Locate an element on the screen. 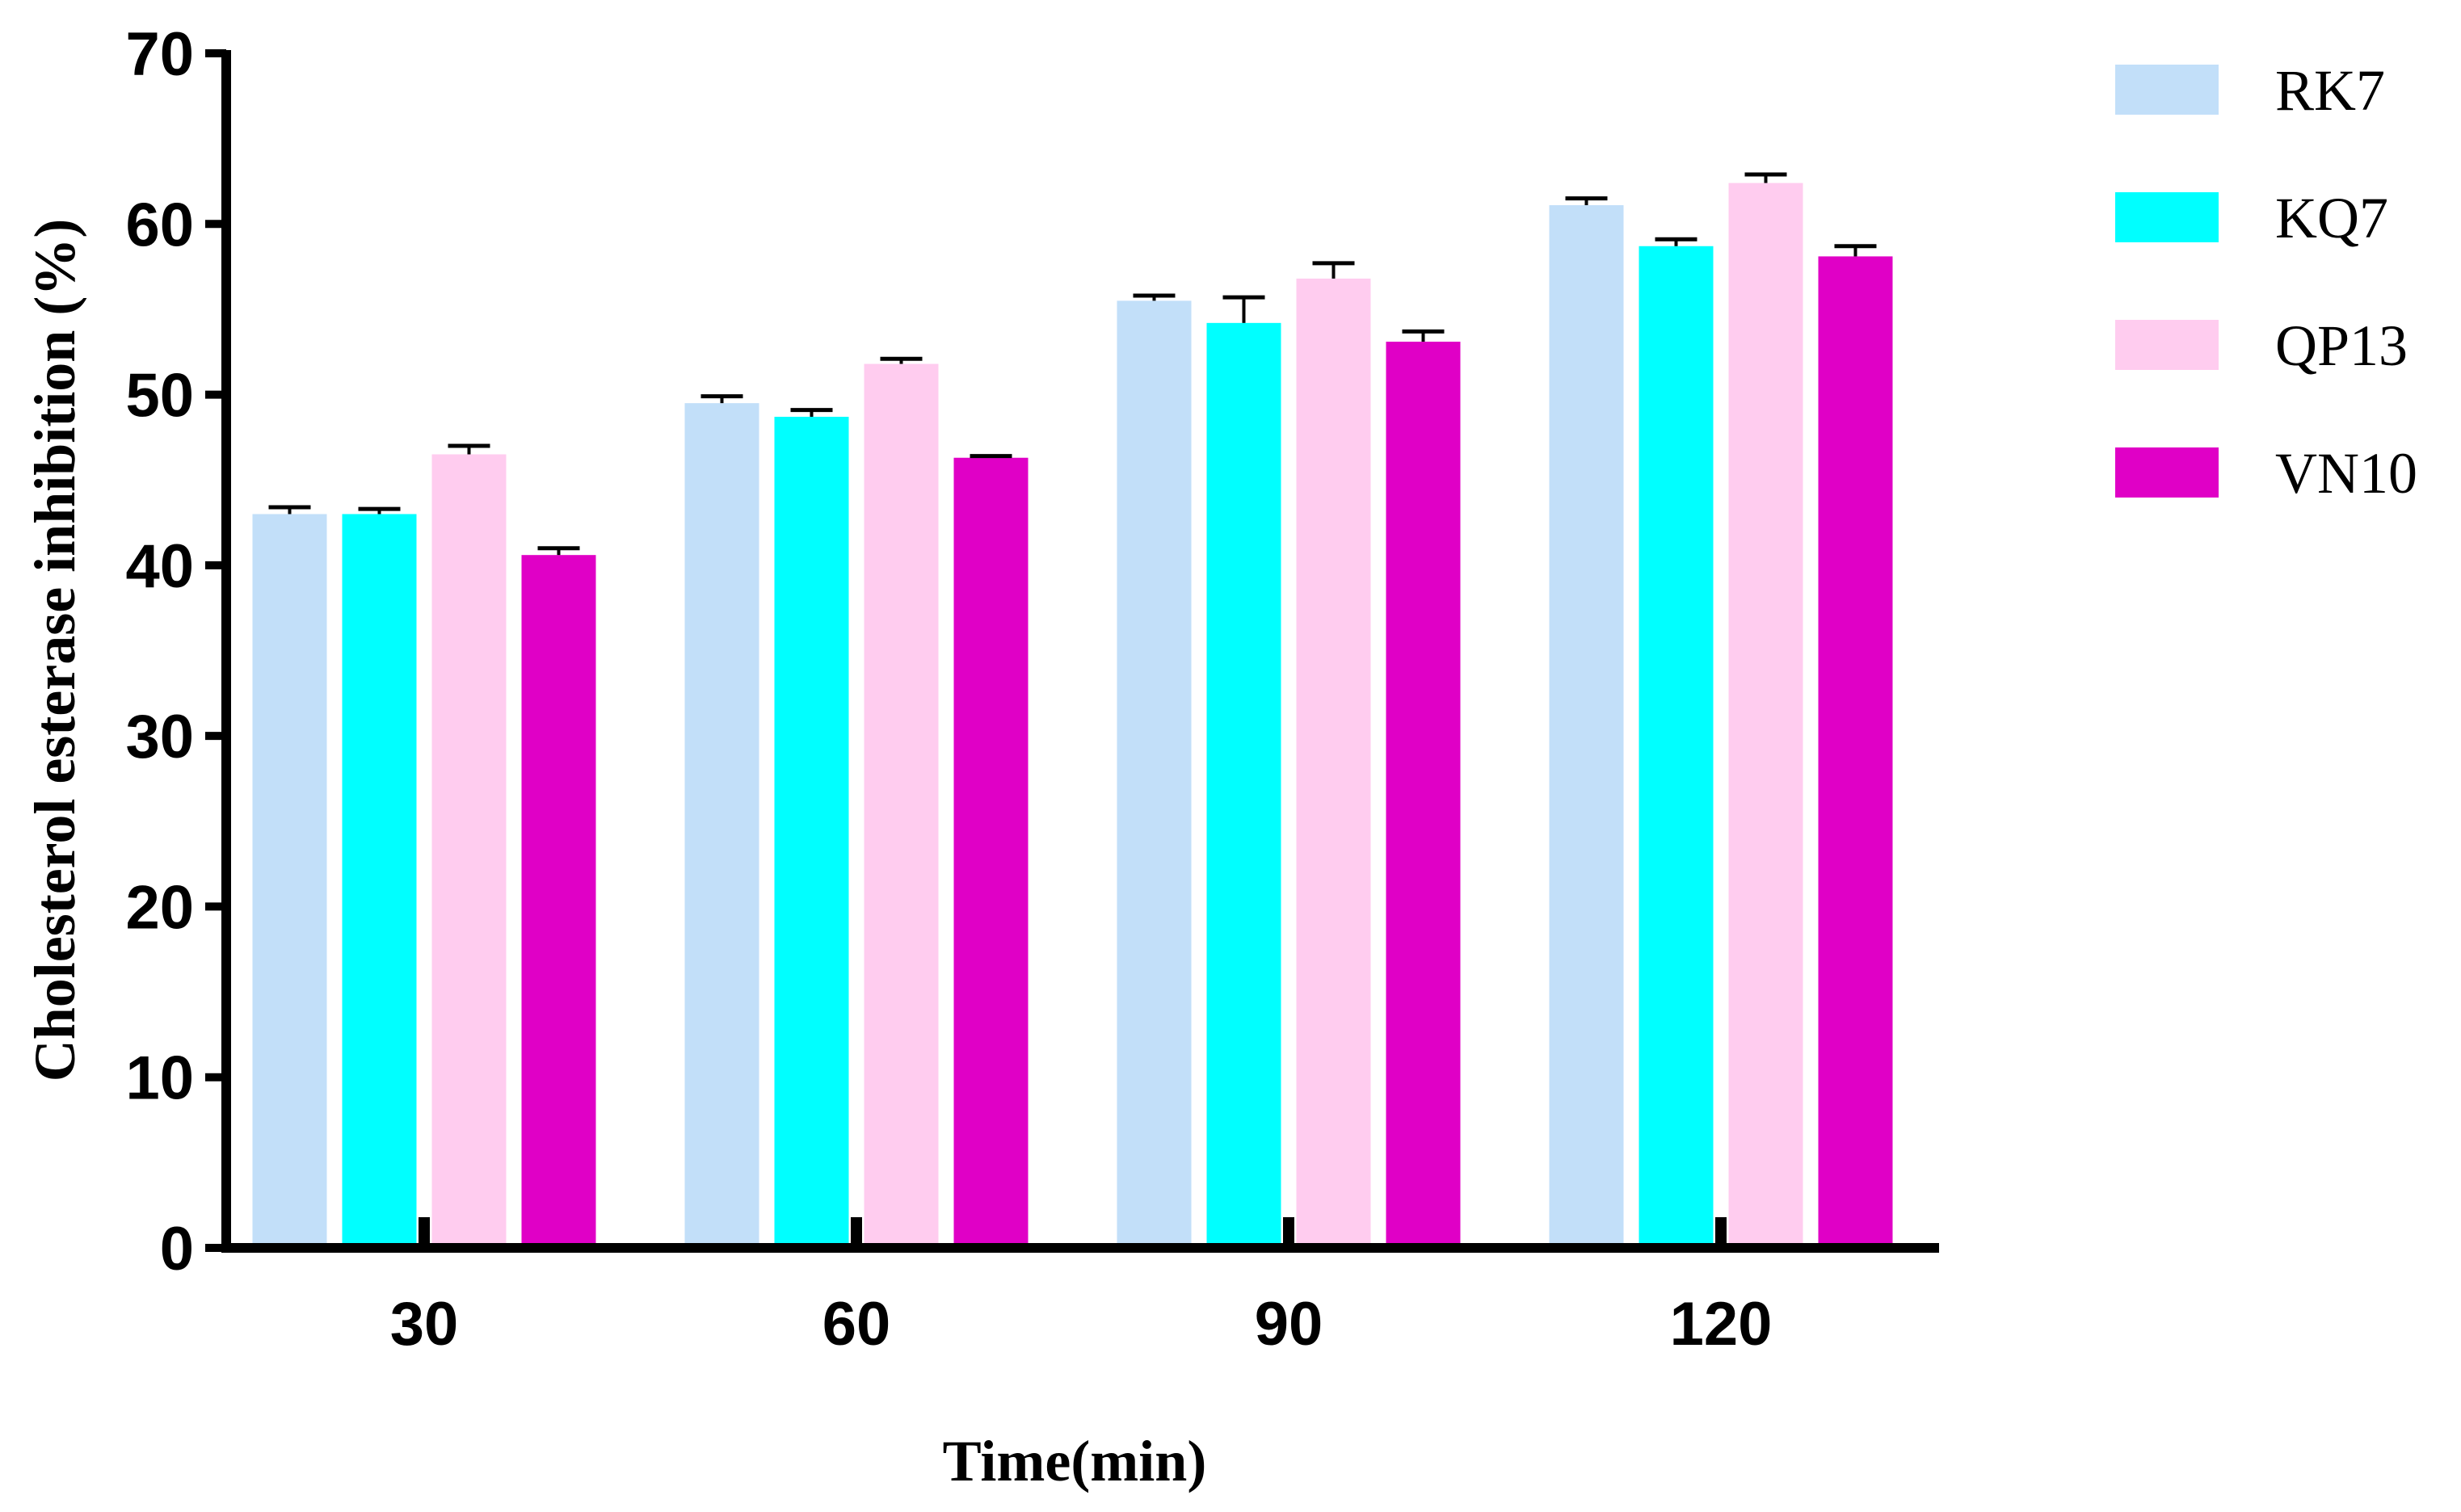 This screenshot has width=2461, height=1512. x-tick-label-90: 90 is located at coordinates (1289, 1324).